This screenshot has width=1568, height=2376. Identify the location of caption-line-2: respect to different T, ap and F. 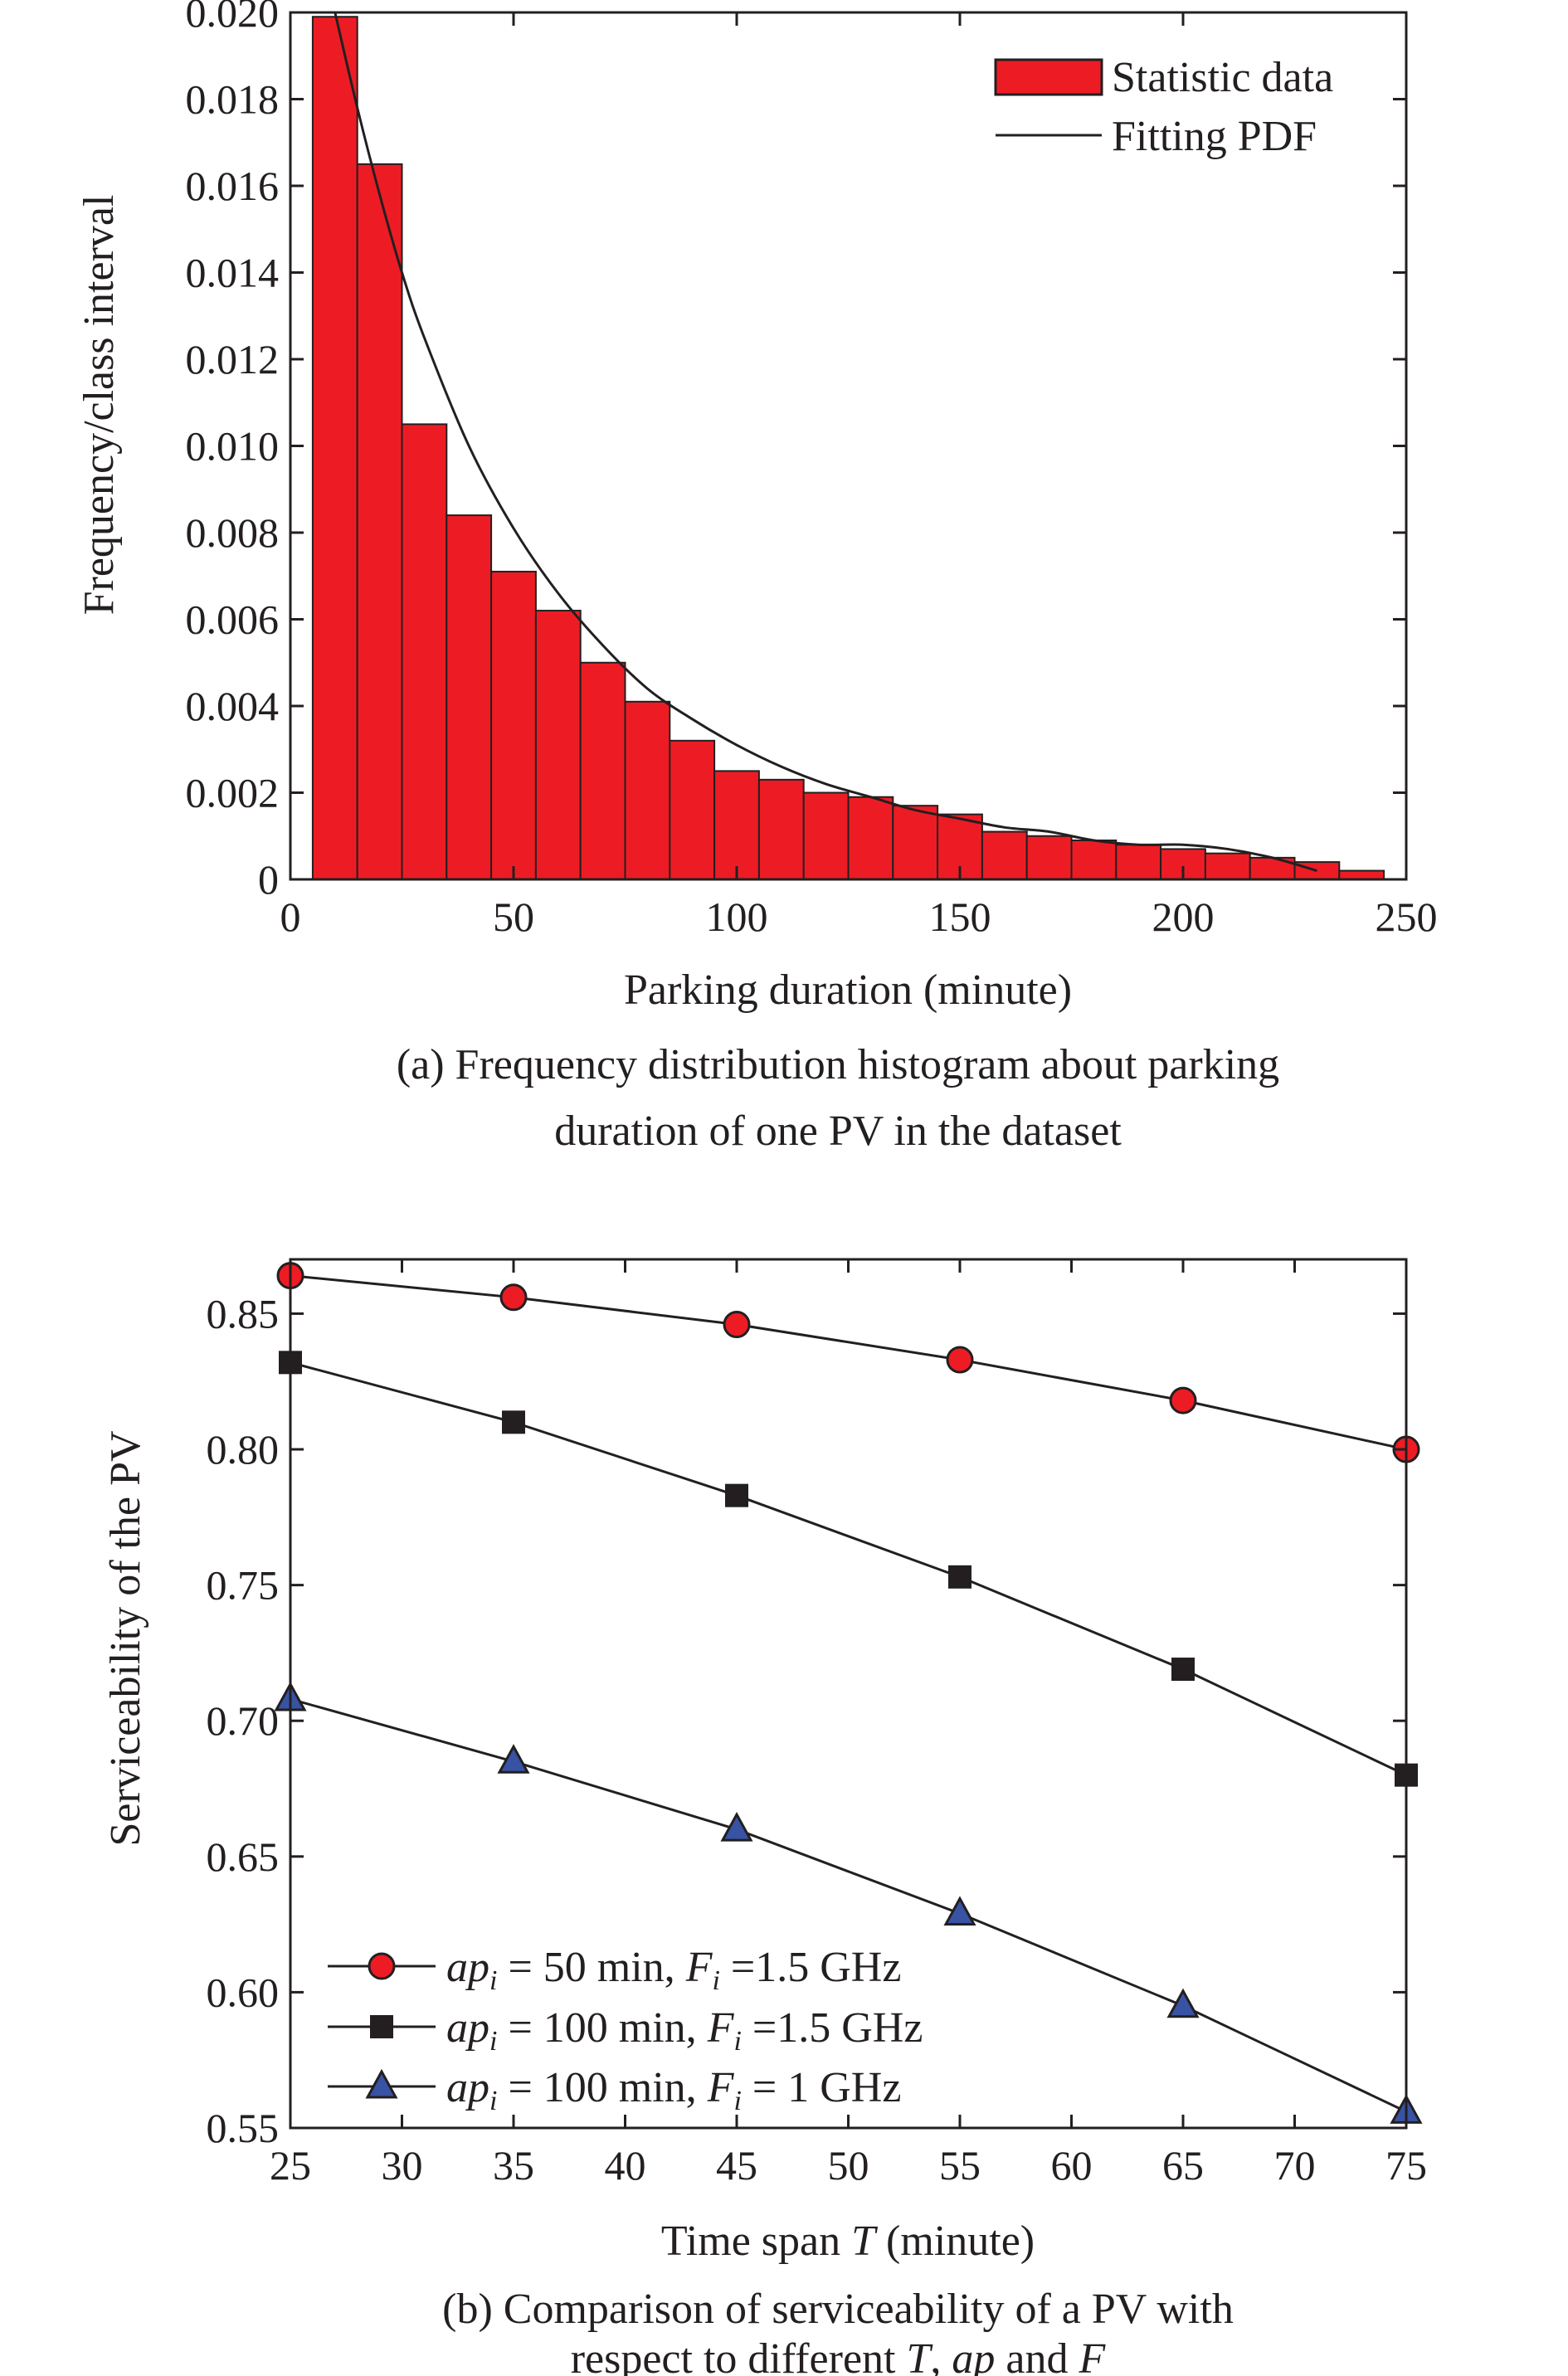
(839, 2356).